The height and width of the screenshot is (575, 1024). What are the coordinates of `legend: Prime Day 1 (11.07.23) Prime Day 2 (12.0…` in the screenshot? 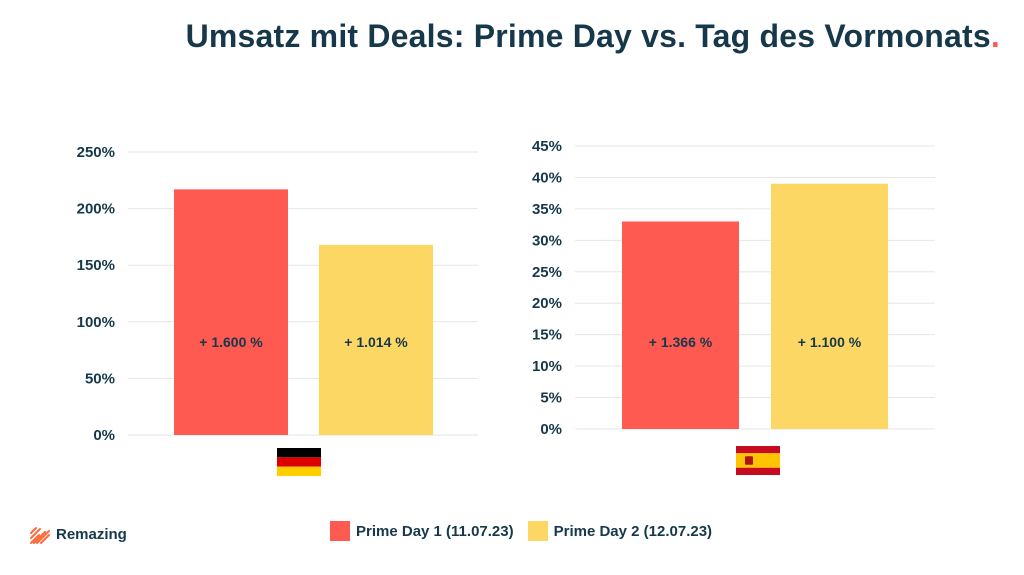 It's located at (521, 531).